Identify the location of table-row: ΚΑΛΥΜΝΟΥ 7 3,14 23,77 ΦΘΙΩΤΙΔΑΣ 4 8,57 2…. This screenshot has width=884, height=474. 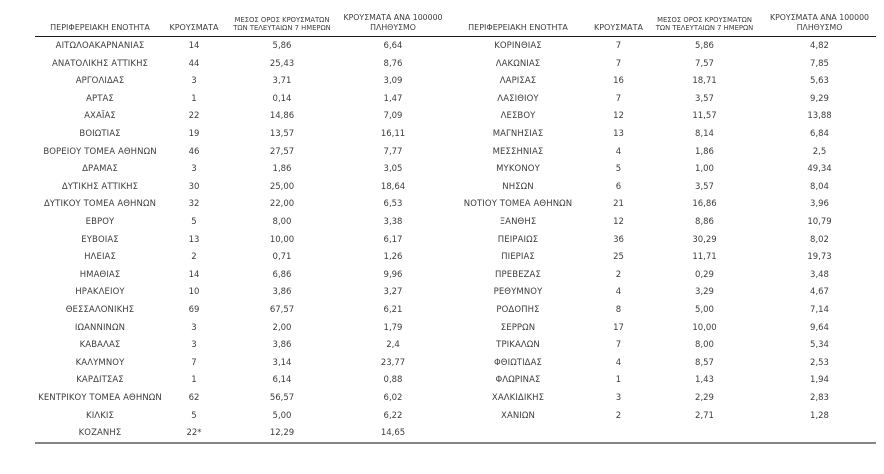
(455, 363).